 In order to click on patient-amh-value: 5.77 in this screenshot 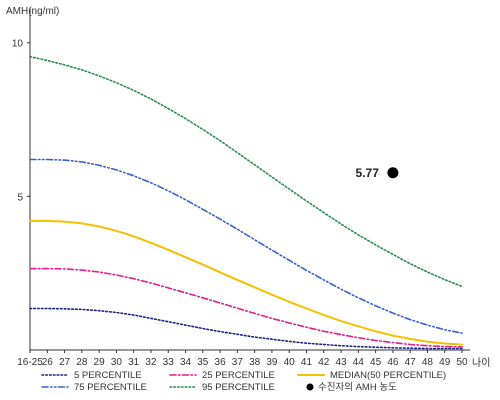, I will do `click(368, 173)`.